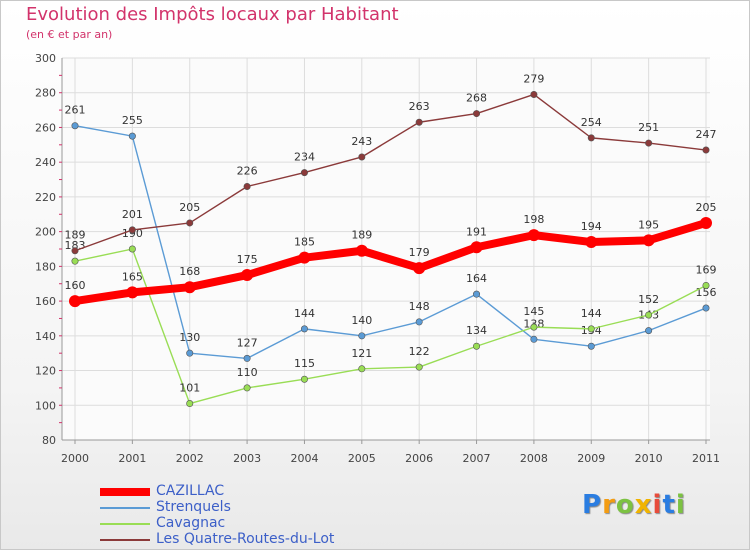 The height and width of the screenshot is (550, 750). What do you see at coordinates (476, 330) in the screenshot?
I see `data-label: 134` at bounding box center [476, 330].